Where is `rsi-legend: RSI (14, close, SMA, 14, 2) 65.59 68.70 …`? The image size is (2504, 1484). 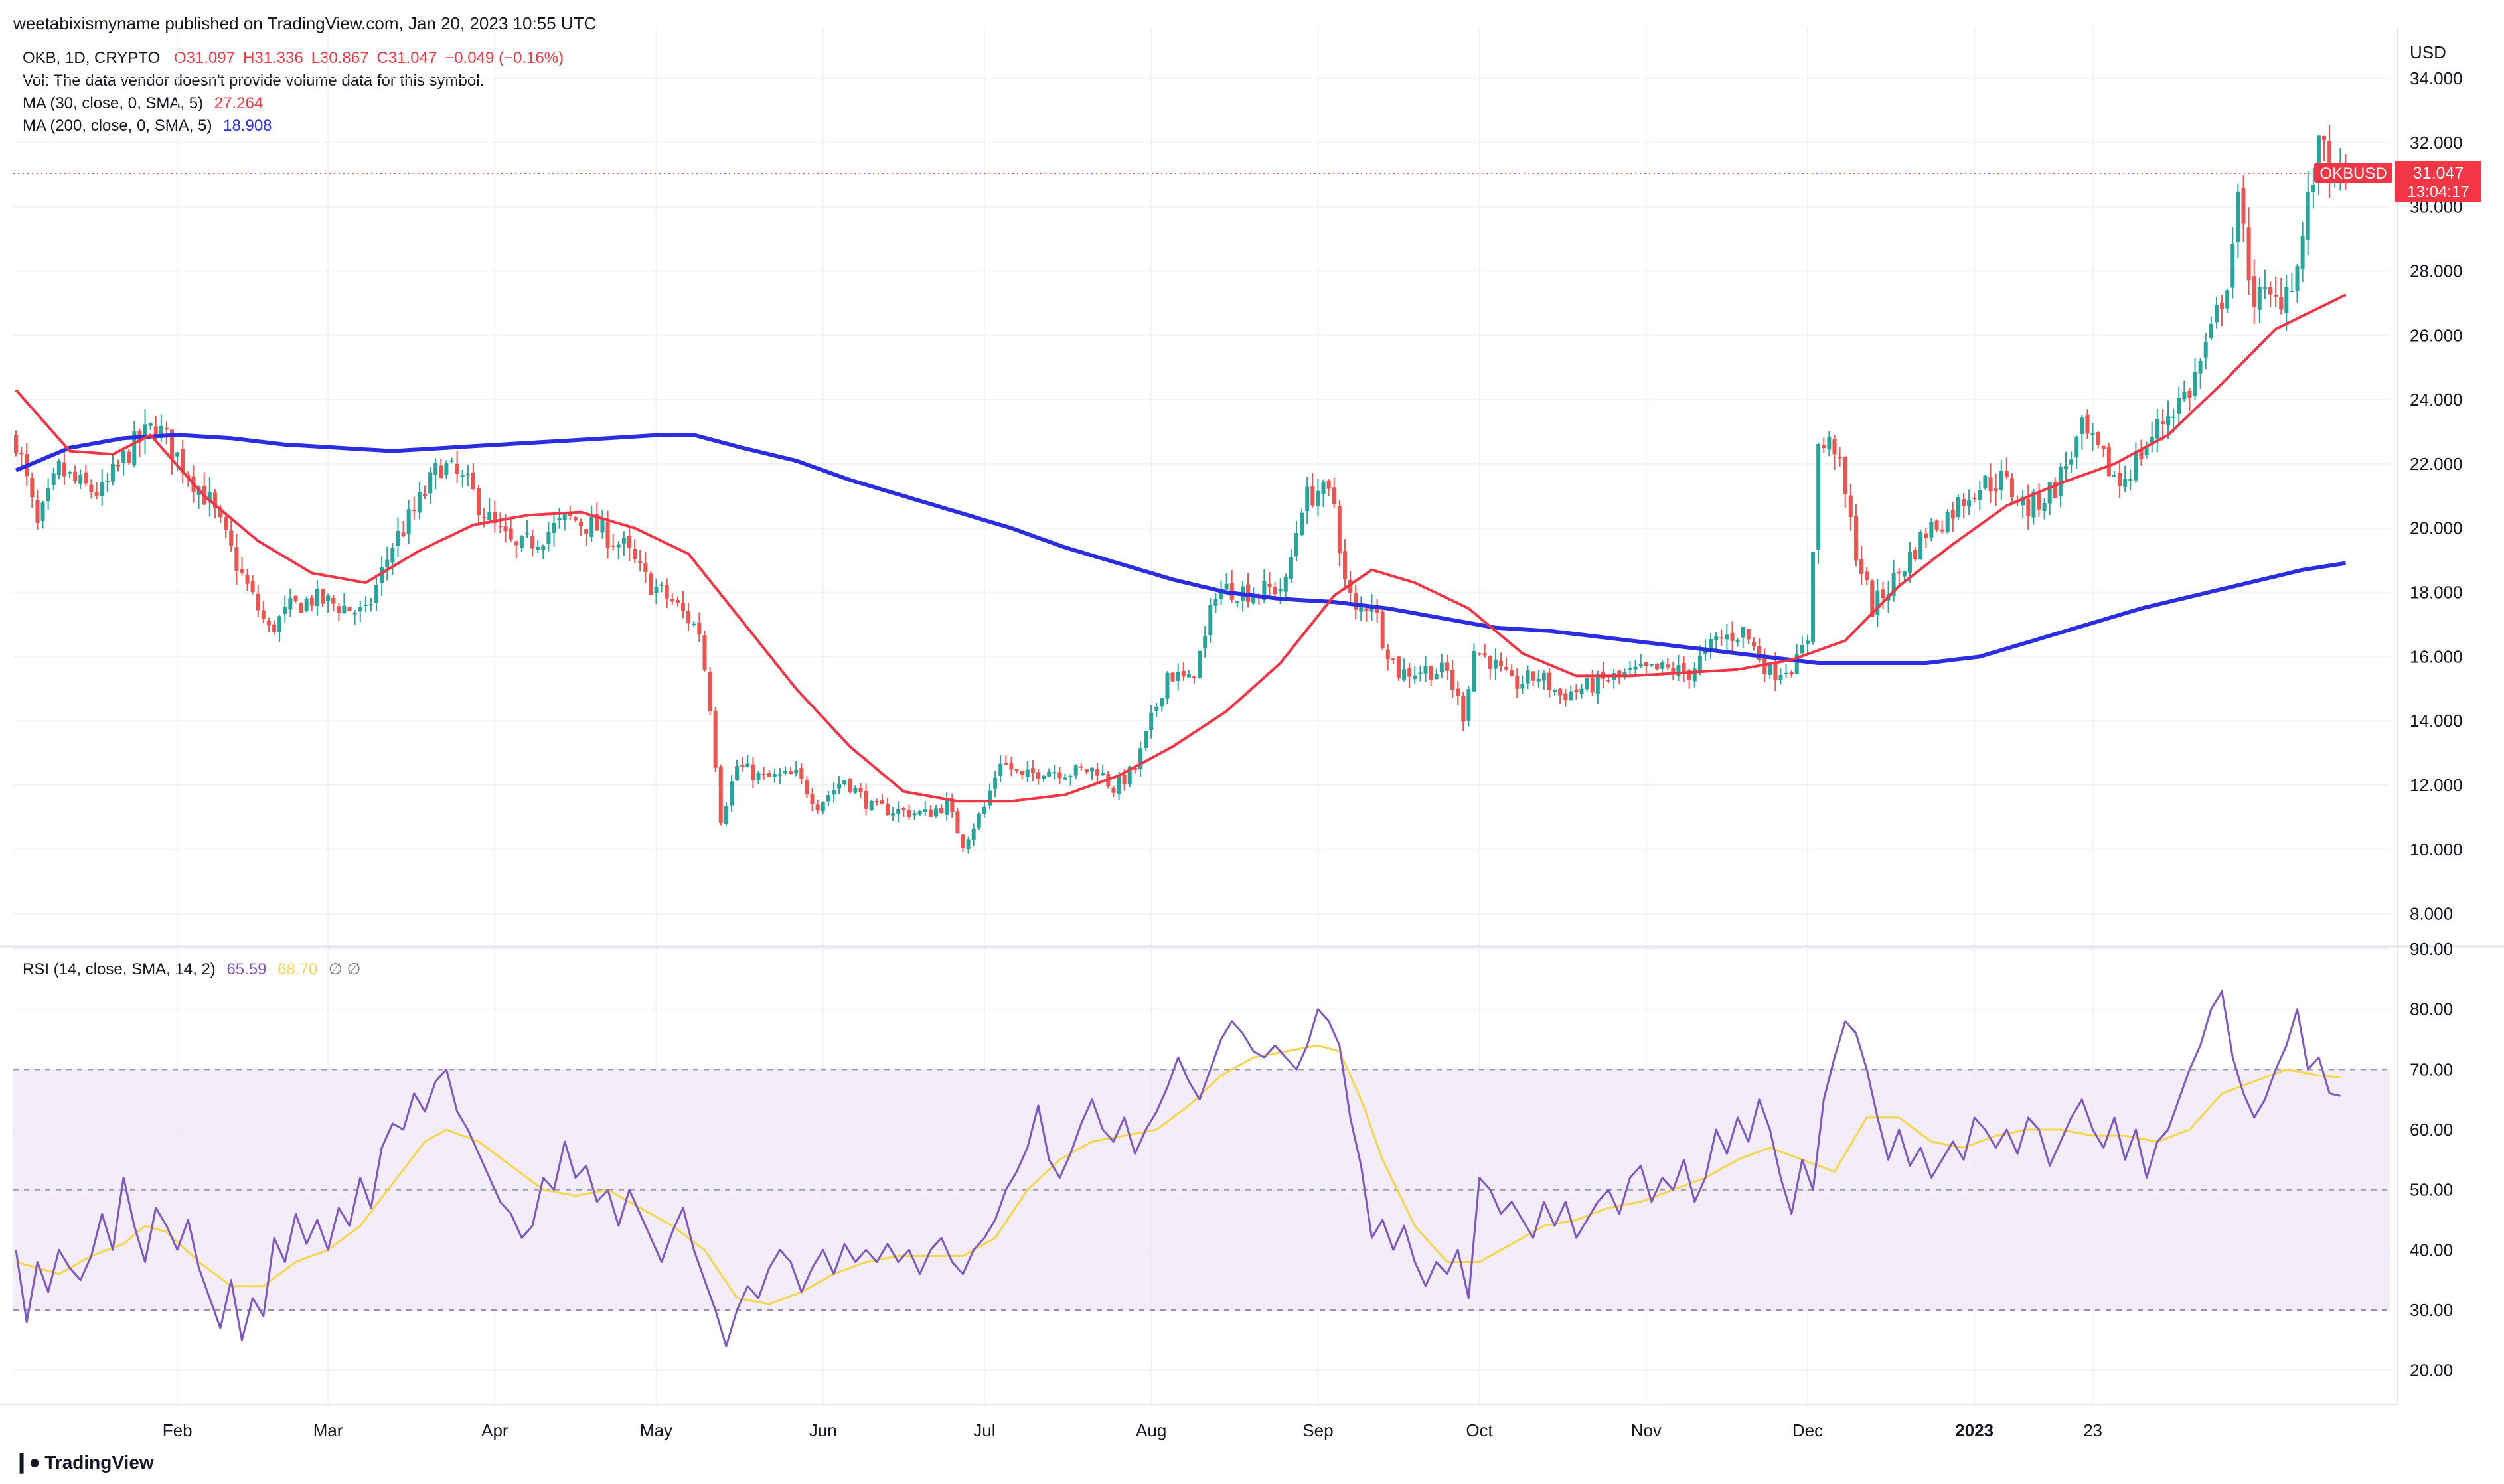
rsi-legend: RSI (14, close, SMA, 14, 2) 65.59 68.70 … is located at coordinates (191, 969).